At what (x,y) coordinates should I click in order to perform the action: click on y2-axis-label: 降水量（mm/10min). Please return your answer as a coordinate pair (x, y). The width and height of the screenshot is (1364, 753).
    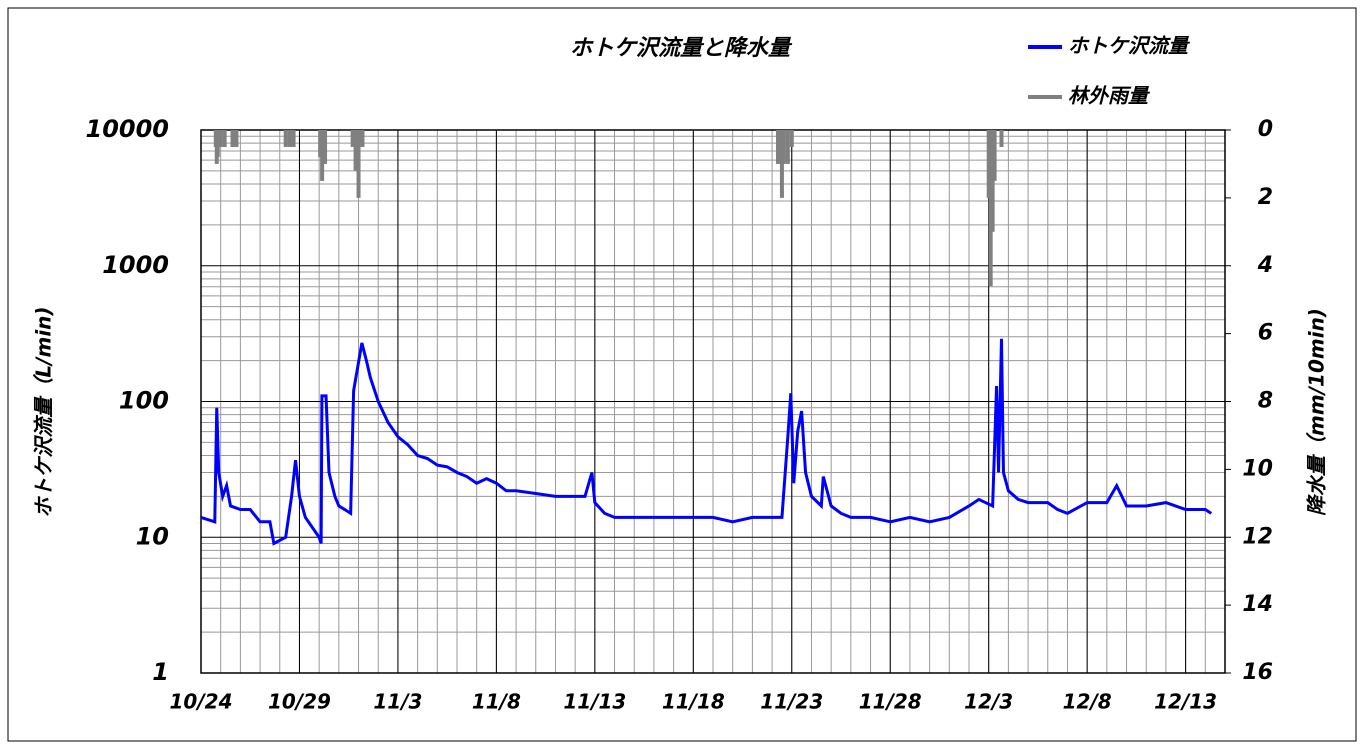
    Looking at the image, I should click on (1317, 412).